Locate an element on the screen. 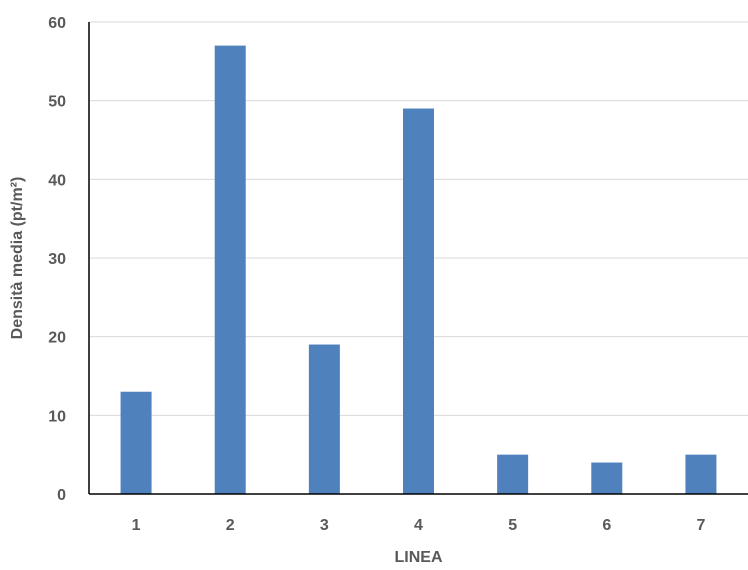  y-tick-label: 0 is located at coordinates (61, 495).